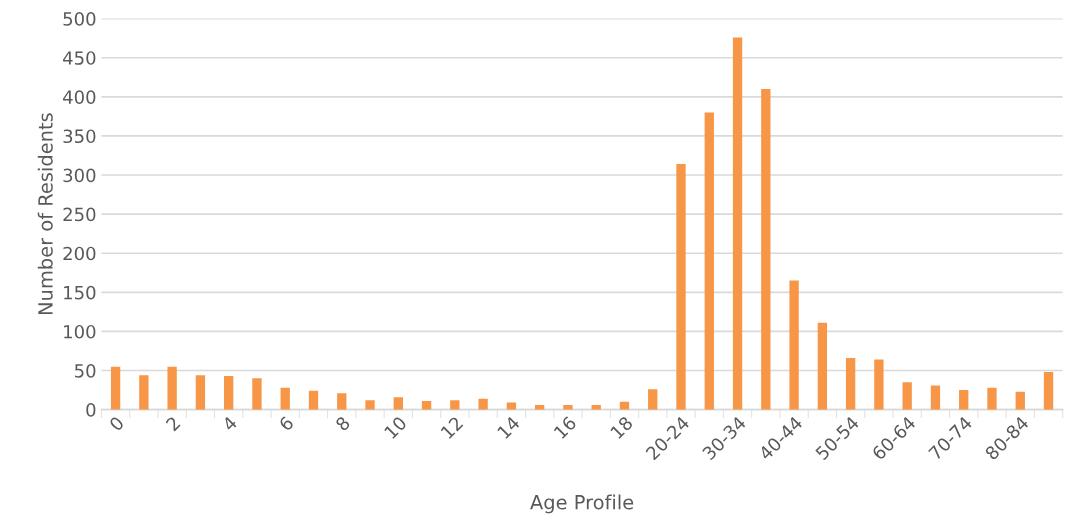  Describe the element at coordinates (173, 424) in the screenshot. I see `x-tick-label: 2` at that location.